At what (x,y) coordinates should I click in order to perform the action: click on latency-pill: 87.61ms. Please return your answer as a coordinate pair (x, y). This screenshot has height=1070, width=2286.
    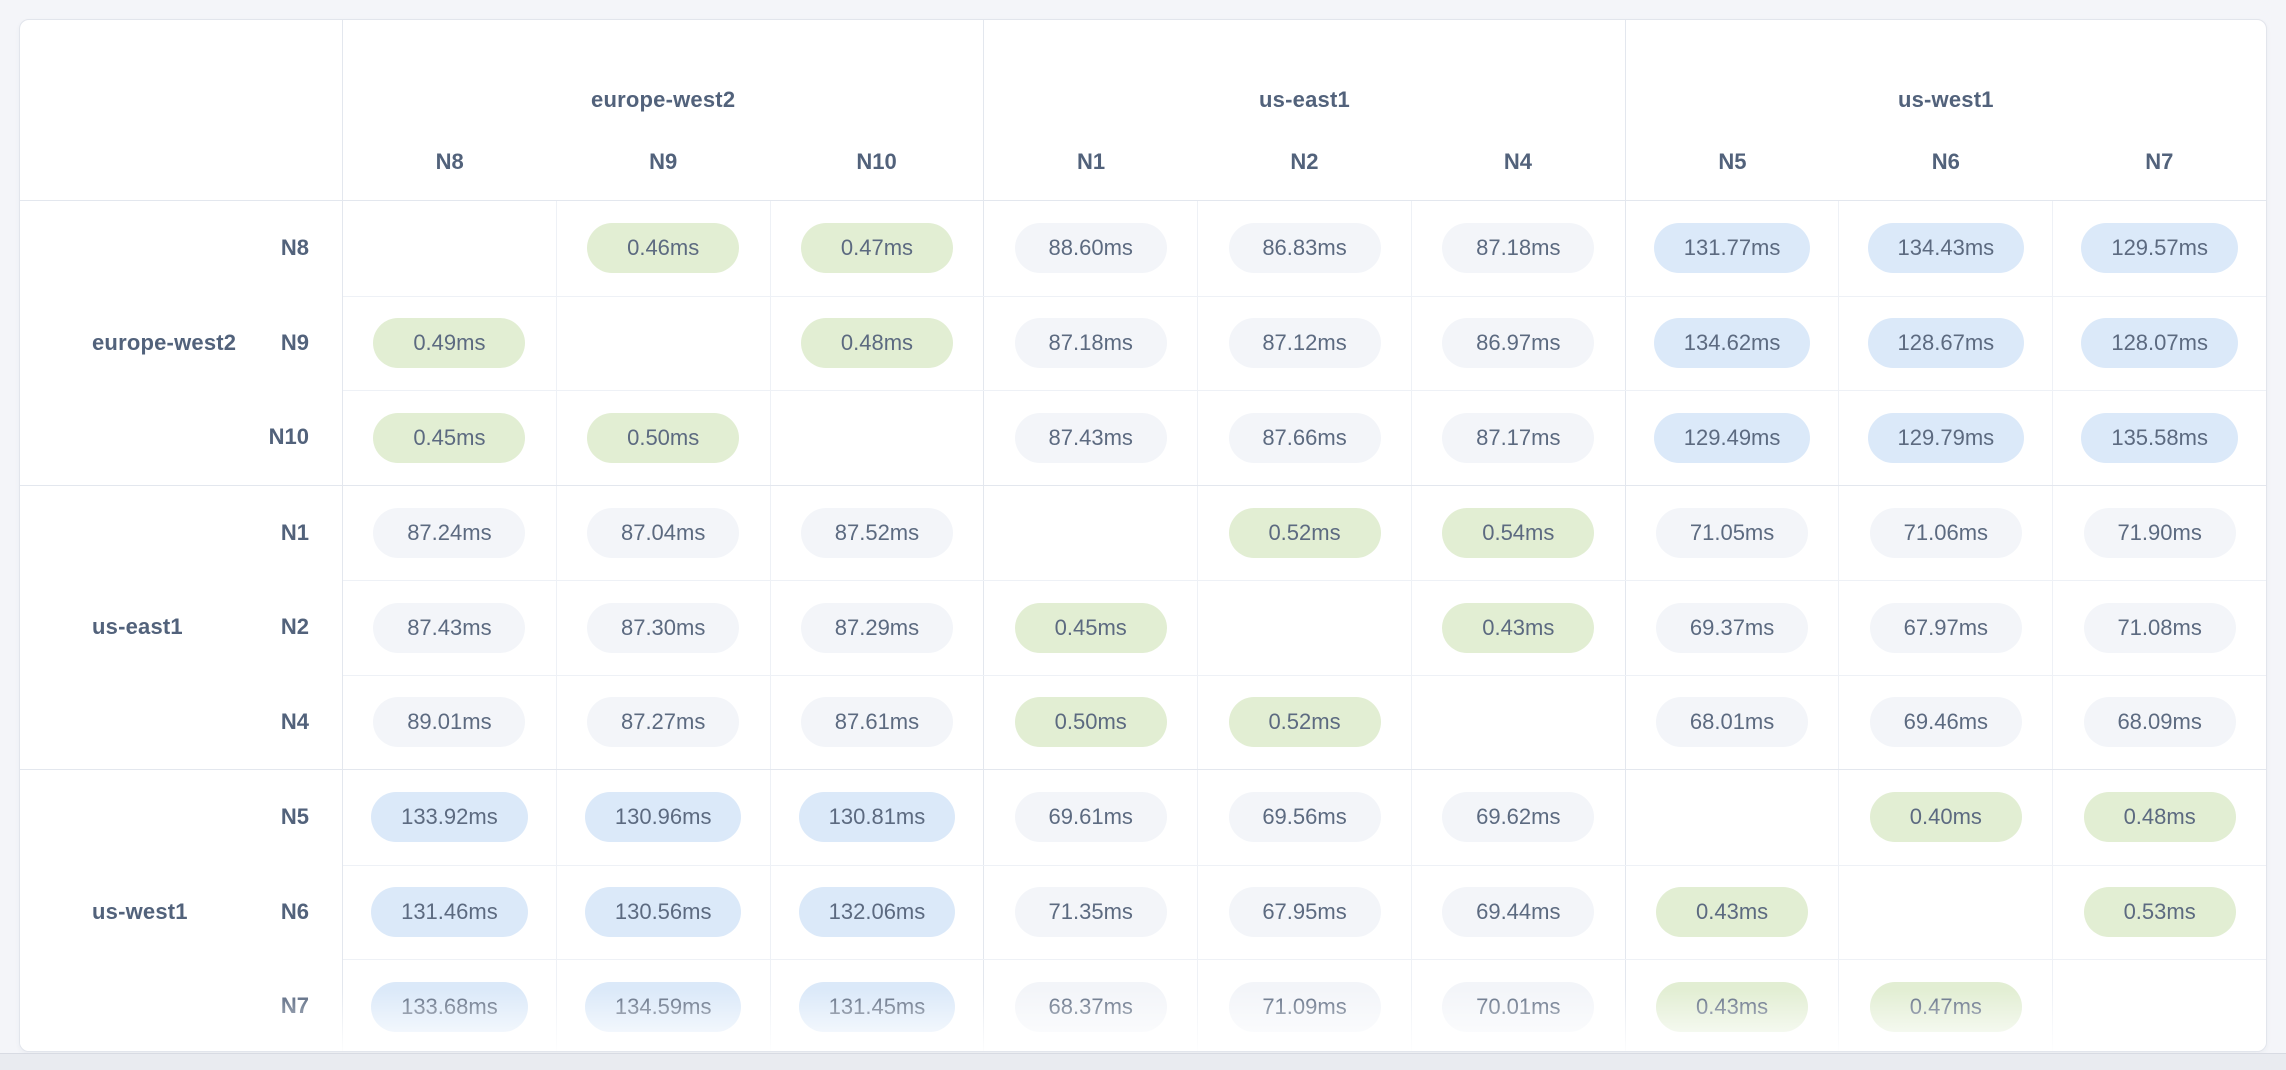
    Looking at the image, I should click on (876, 722).